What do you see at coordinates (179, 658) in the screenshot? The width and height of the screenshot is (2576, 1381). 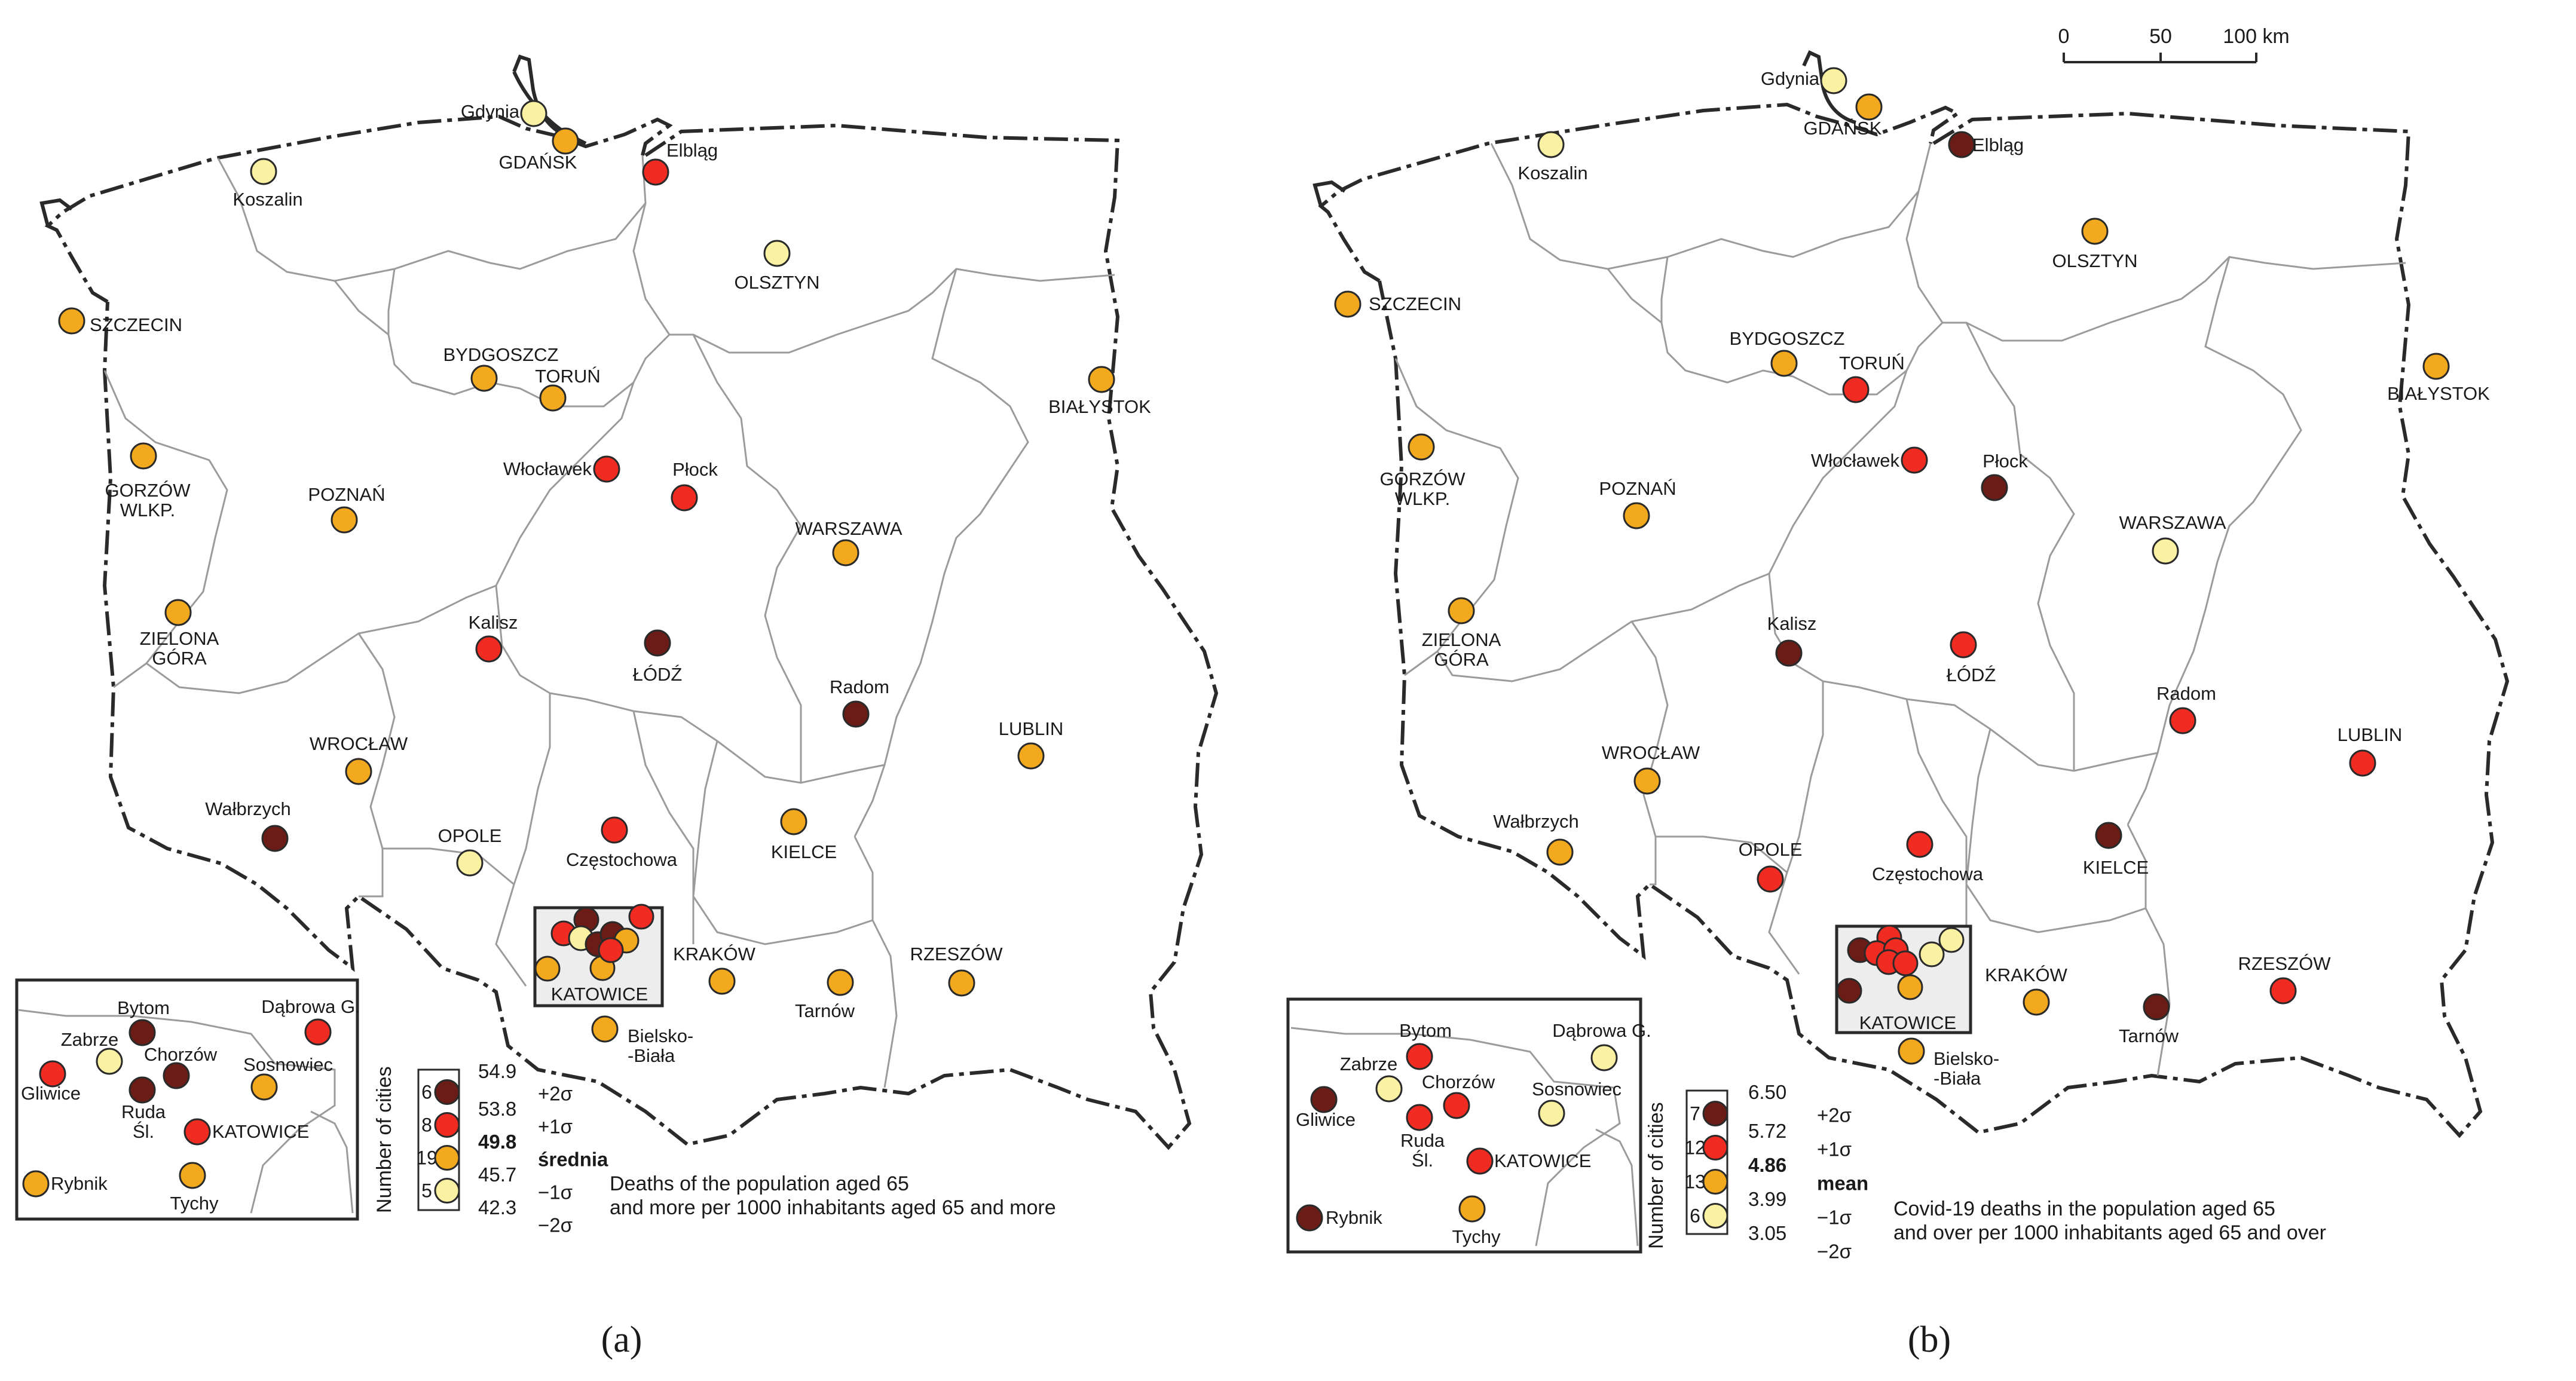 I see `a-city-label-zielona-gora: GÓRA` at bounding box center [179, 658].